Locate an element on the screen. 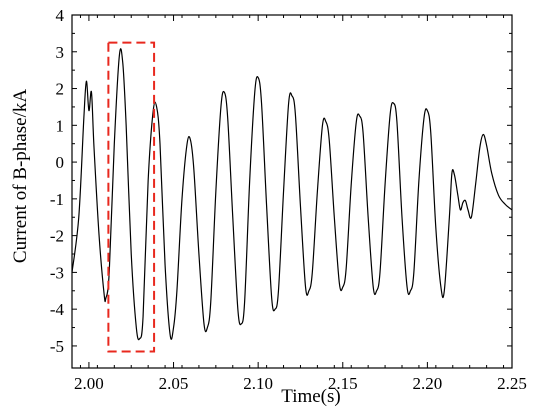 The image size is (550, 412). y-tick-label: -5 is located at coordinates (57, 346).